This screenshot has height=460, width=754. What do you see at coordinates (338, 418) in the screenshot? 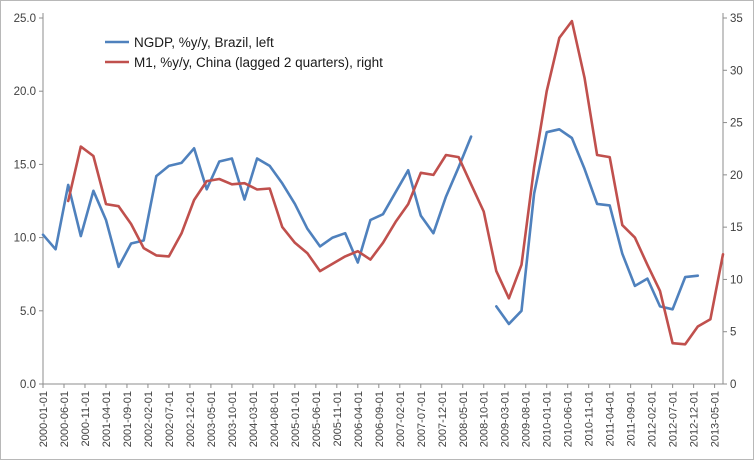
I see `x-tick-label: 2005-11-01` at bounding box center [338, 418].